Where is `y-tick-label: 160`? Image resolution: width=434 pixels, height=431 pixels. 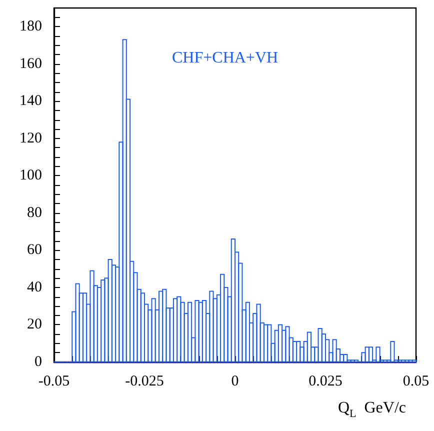 y-tick-label: 160 is located at coordinates (31, 64).